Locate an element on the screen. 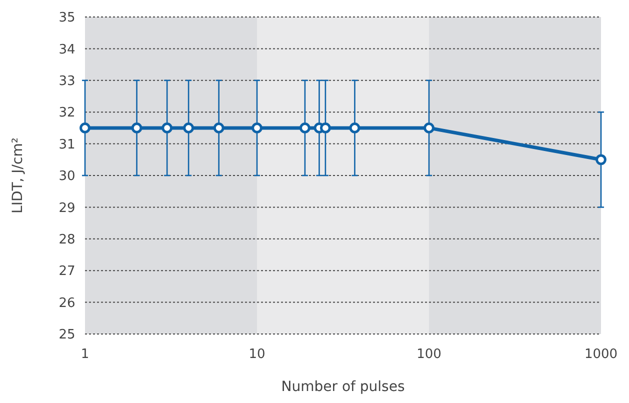 This screenshot has width=629, height=403. y-tick-label: 27 is located at coordinates (67, 272).